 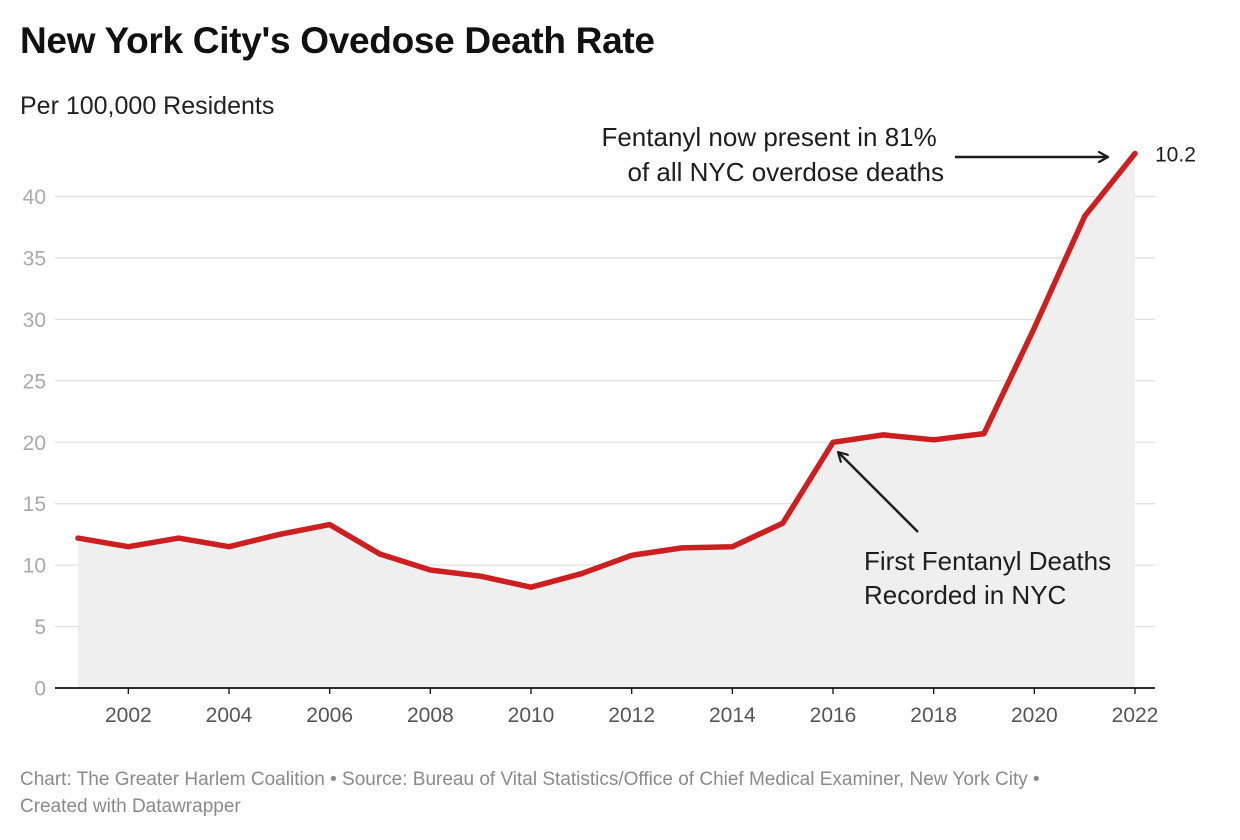 I want to click on data-point-2009, so click(x=481, y=576).